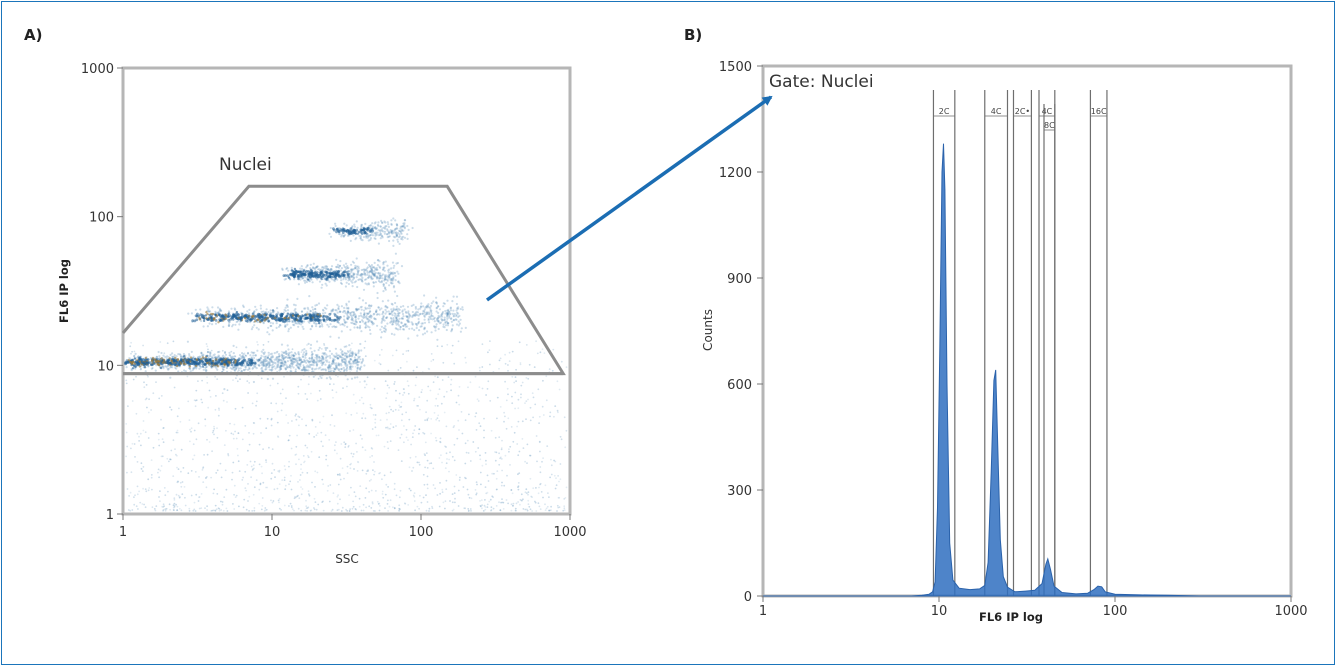 The width and height of the screenshot is (1338, 667). I want to click on x-tick-label: 100, so click(1115, 611).